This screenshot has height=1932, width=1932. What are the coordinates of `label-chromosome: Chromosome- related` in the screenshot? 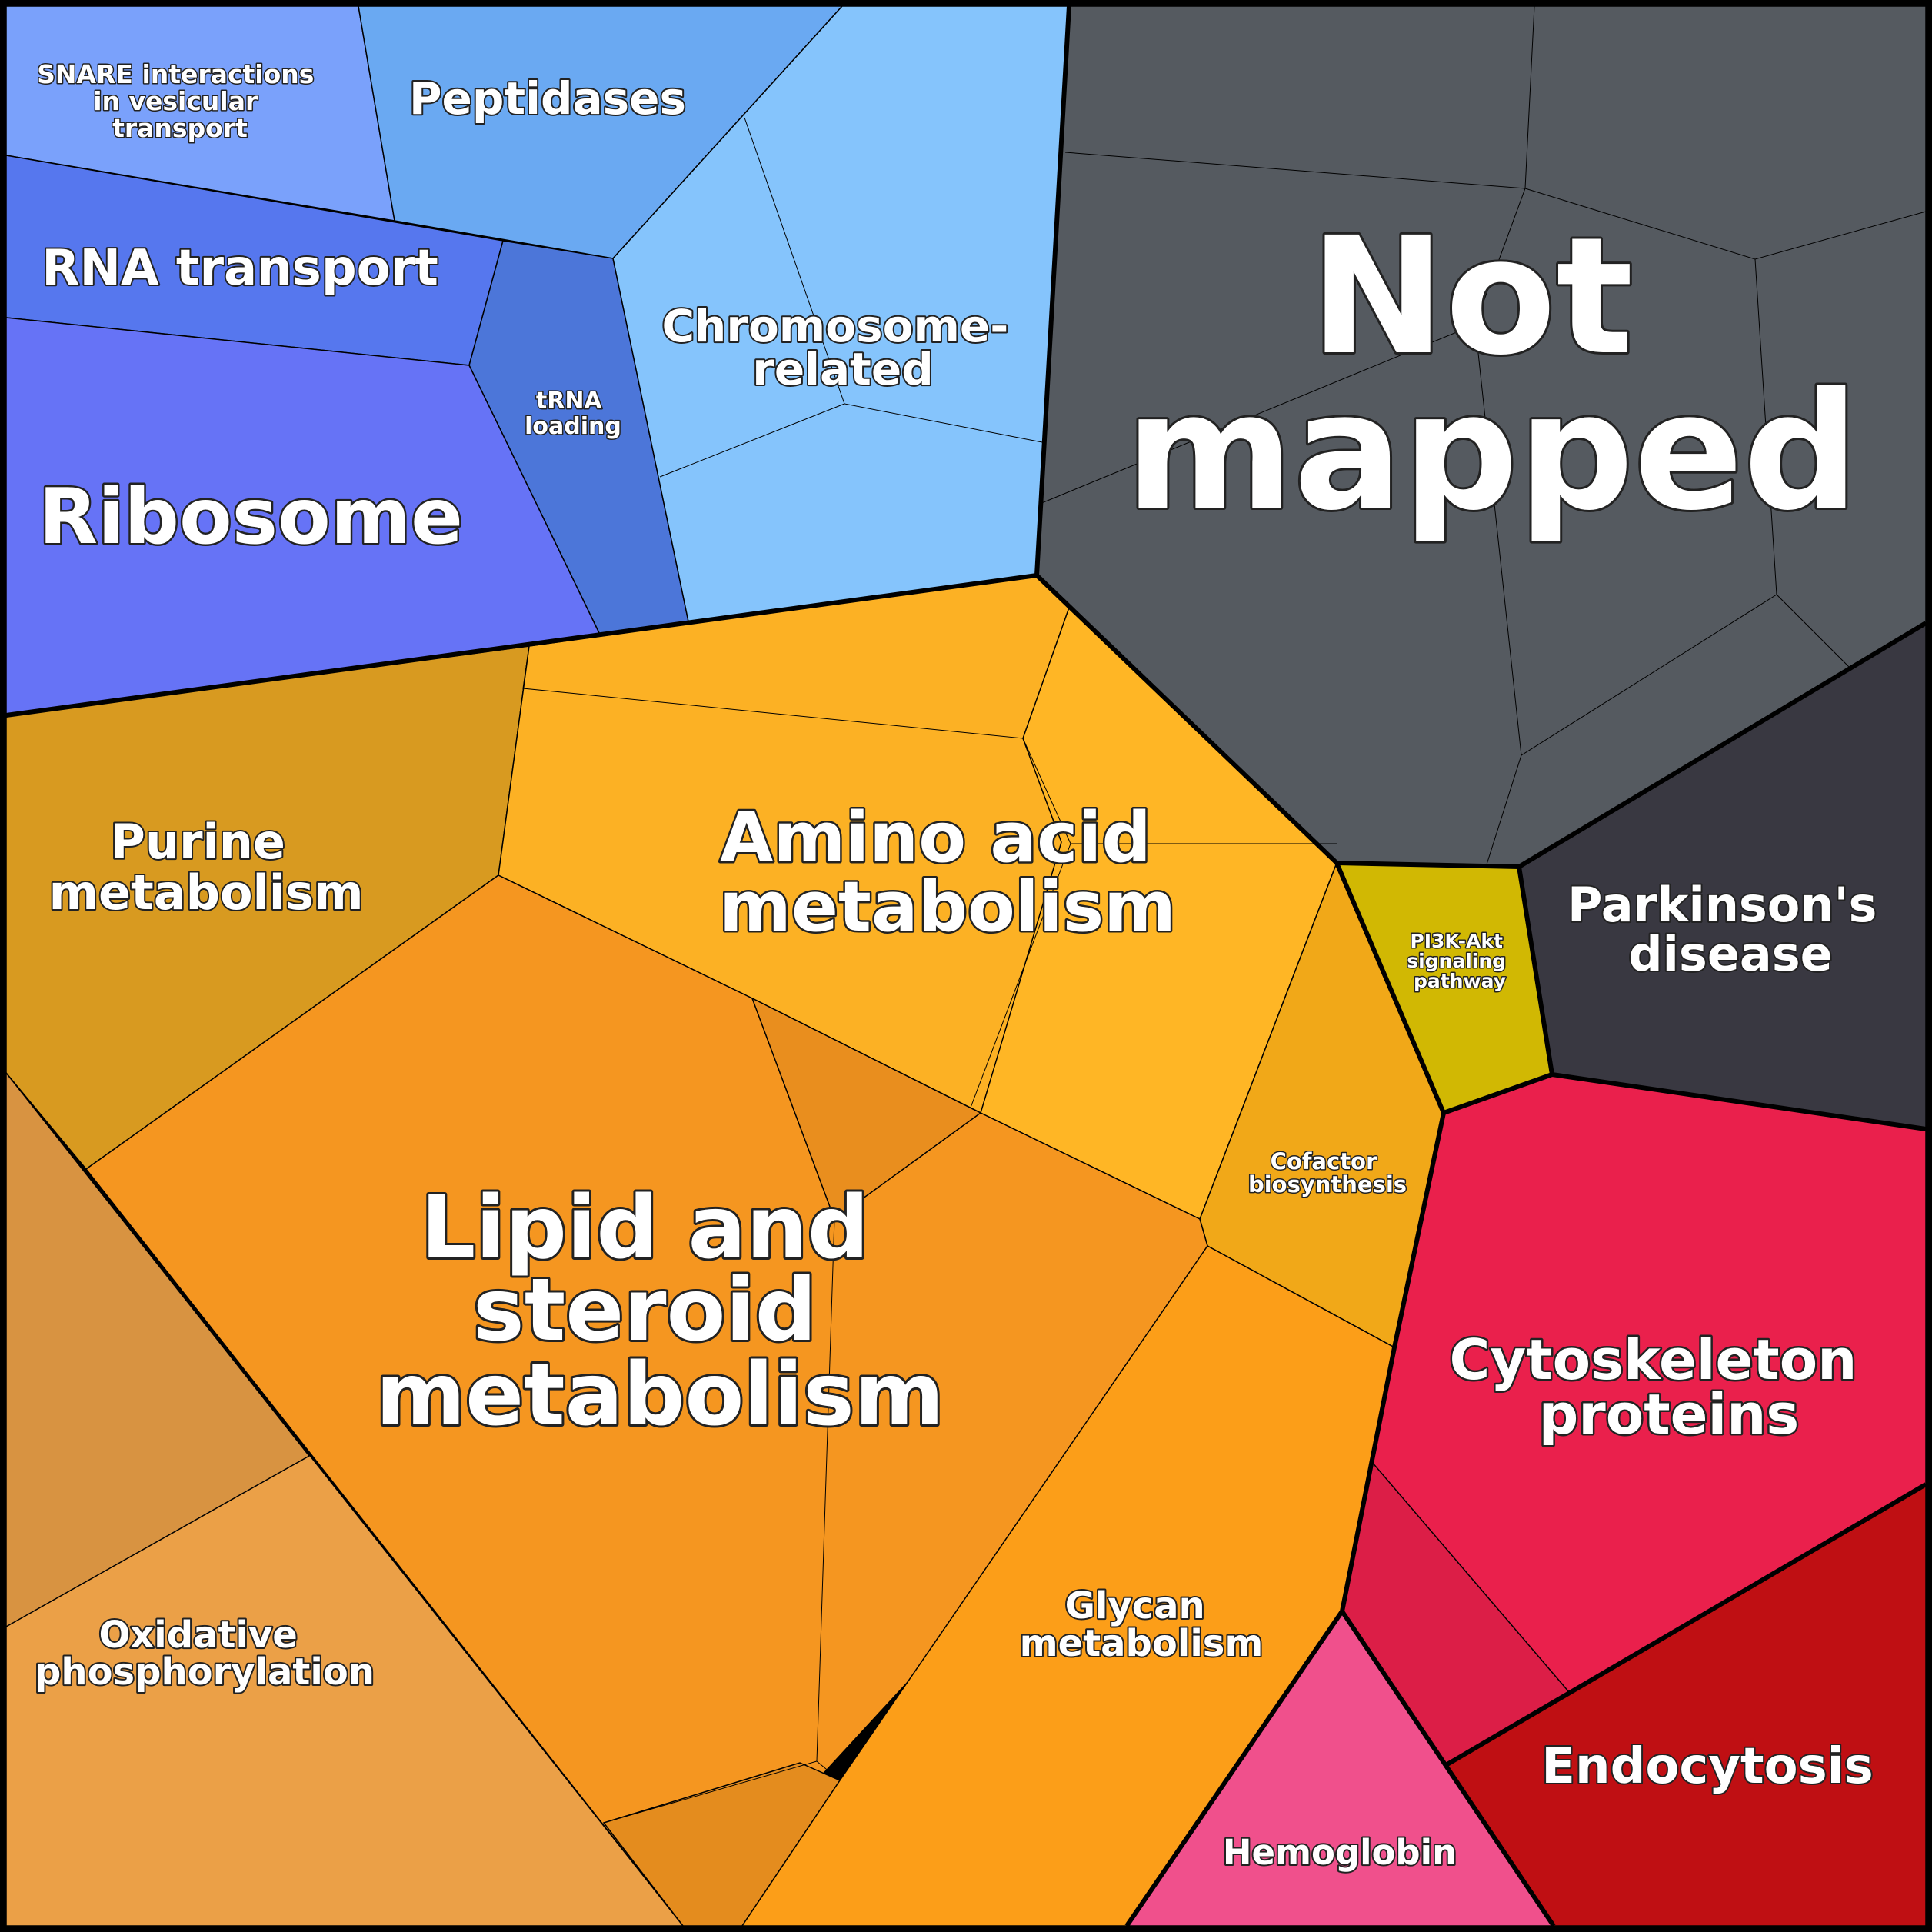 It's located at (842, 347).